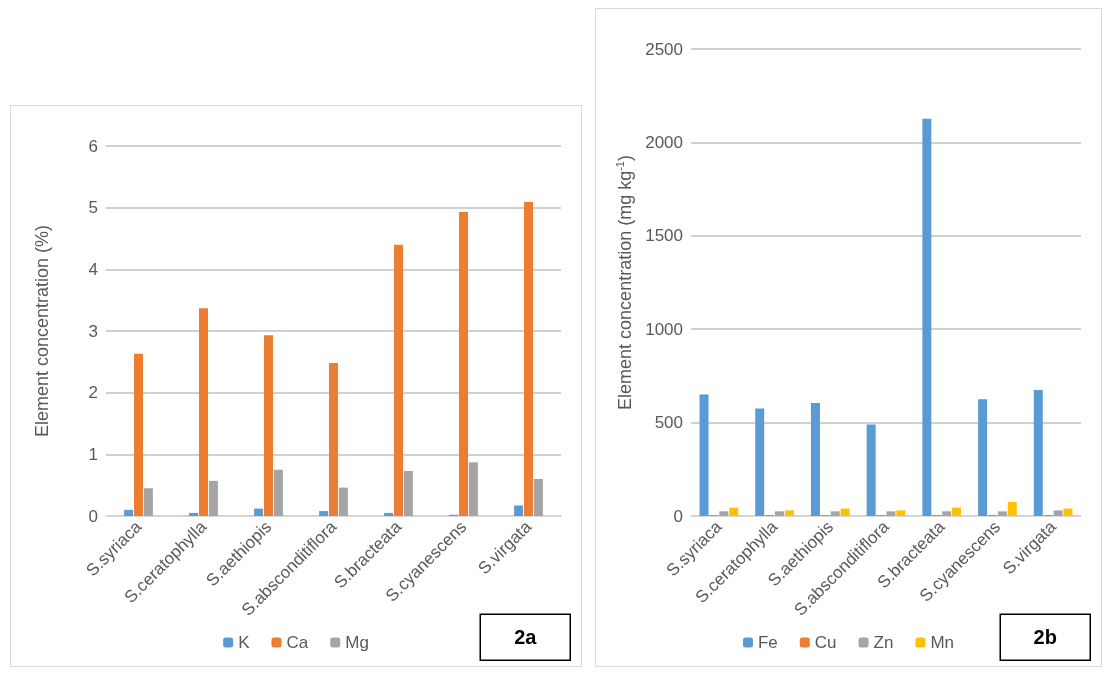  I want to click on y-tick-label: 2500, so click(664, 49).